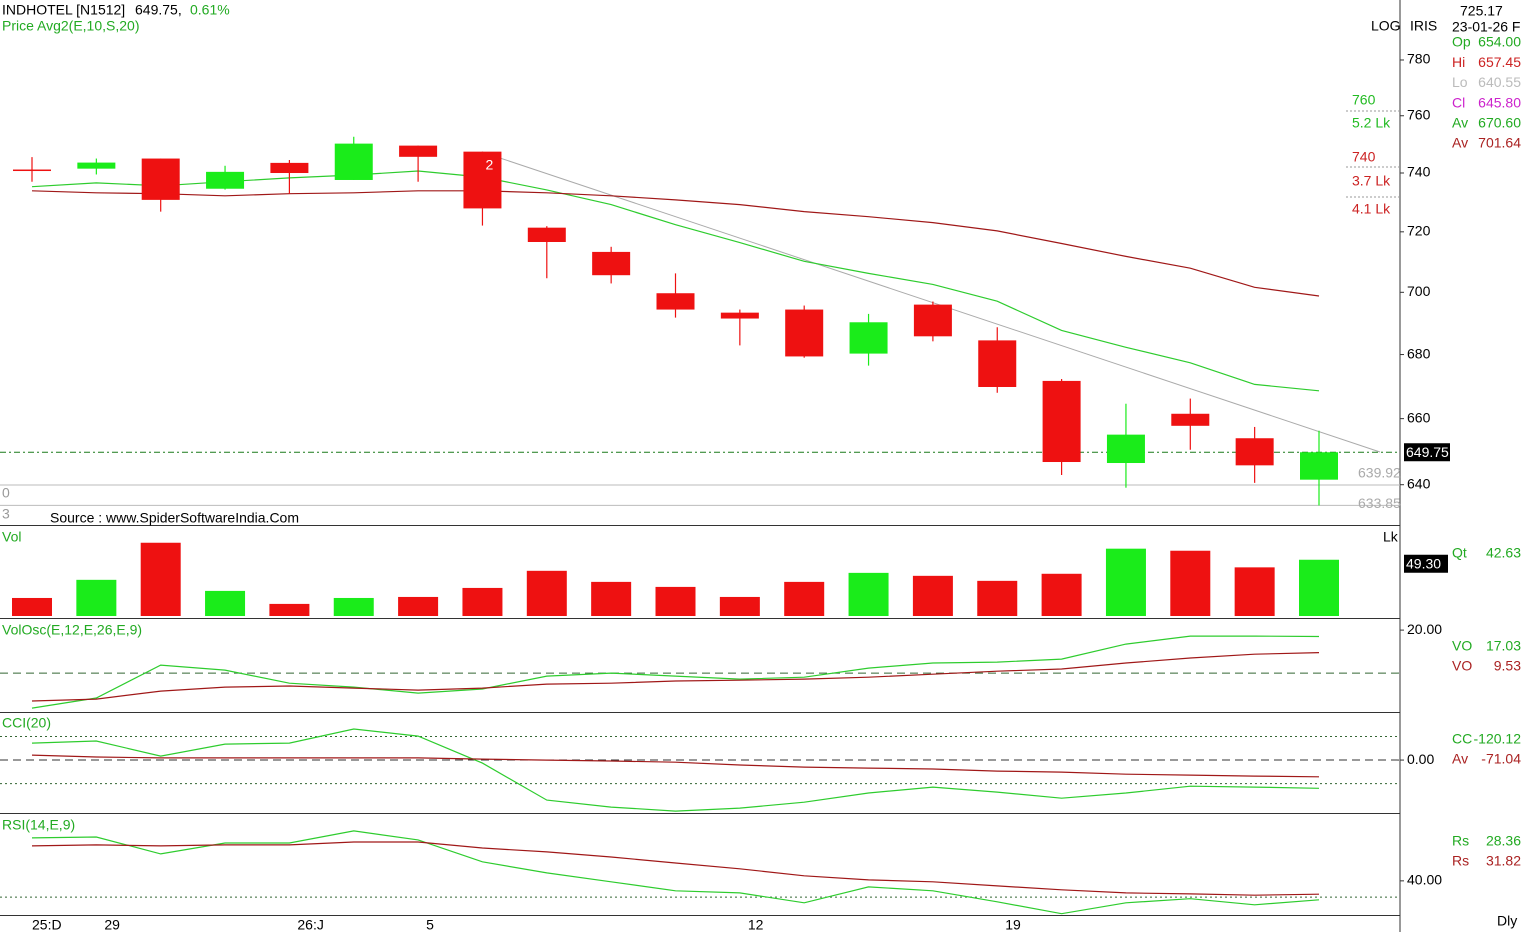 This screenshot has width=1522, height=932. I want to click on side-note: 4.1 Lk, so click(1371, 209).